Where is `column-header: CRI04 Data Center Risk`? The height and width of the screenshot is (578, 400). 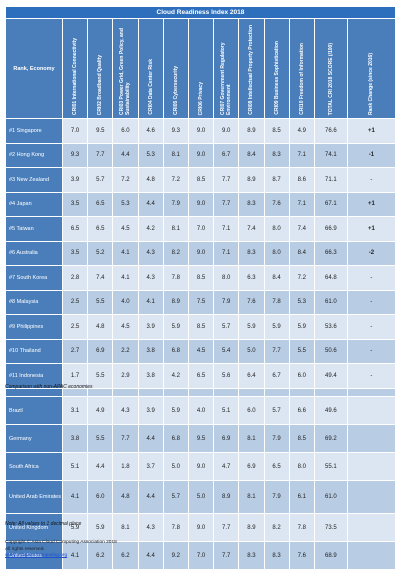
column-header: CRI04 Data Center Risk is located at coordinates (150, 68).